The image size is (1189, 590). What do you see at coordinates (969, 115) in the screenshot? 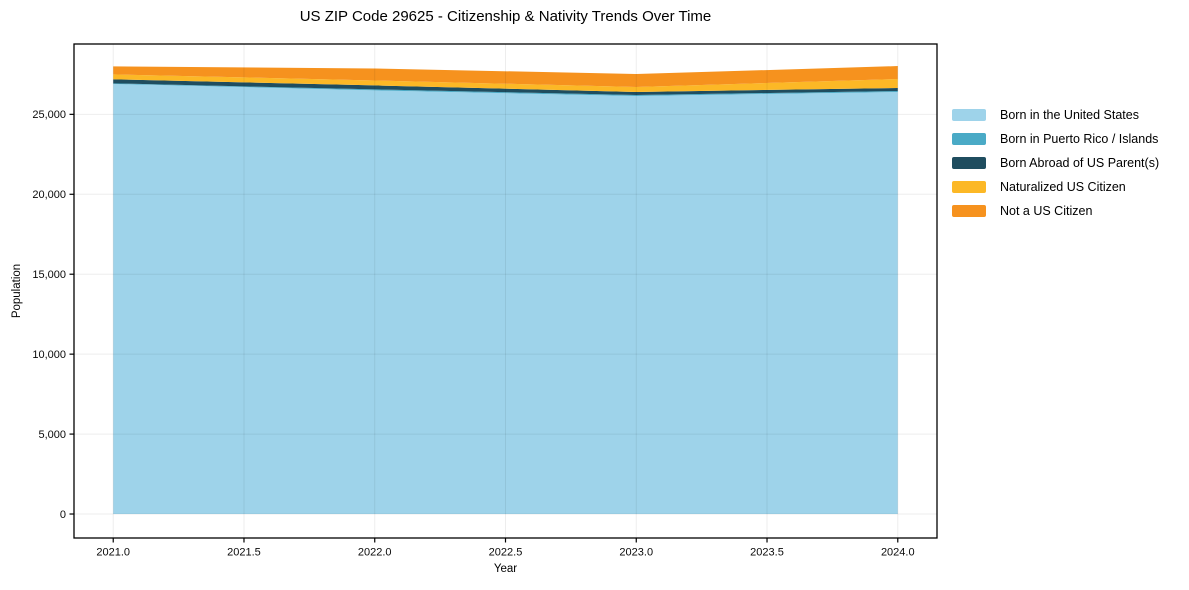
I see `legend-swatch-born-in-us` at bounding box center [969, 115].